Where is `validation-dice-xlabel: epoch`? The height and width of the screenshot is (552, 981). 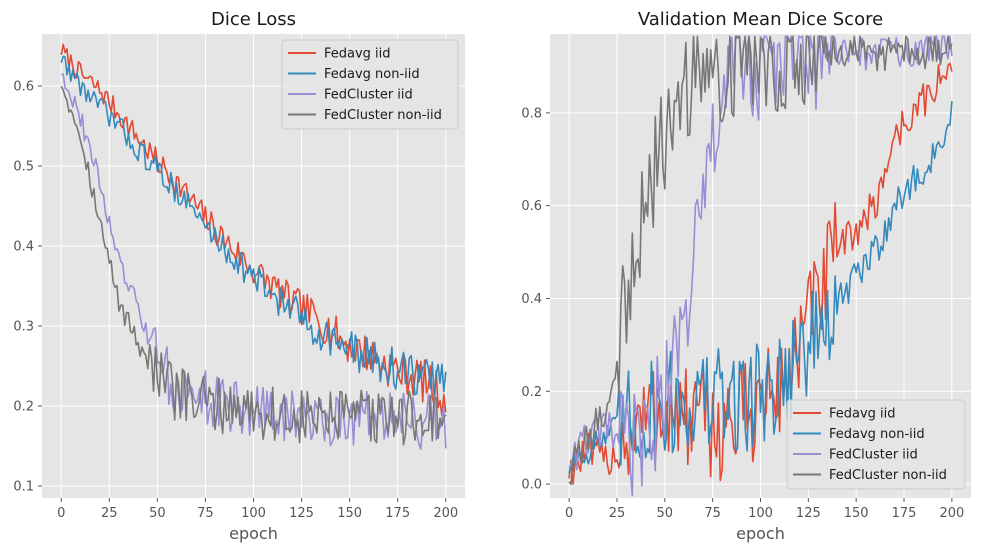
validation-dice-xlabel: epoch is located at coordinates (760, 533).